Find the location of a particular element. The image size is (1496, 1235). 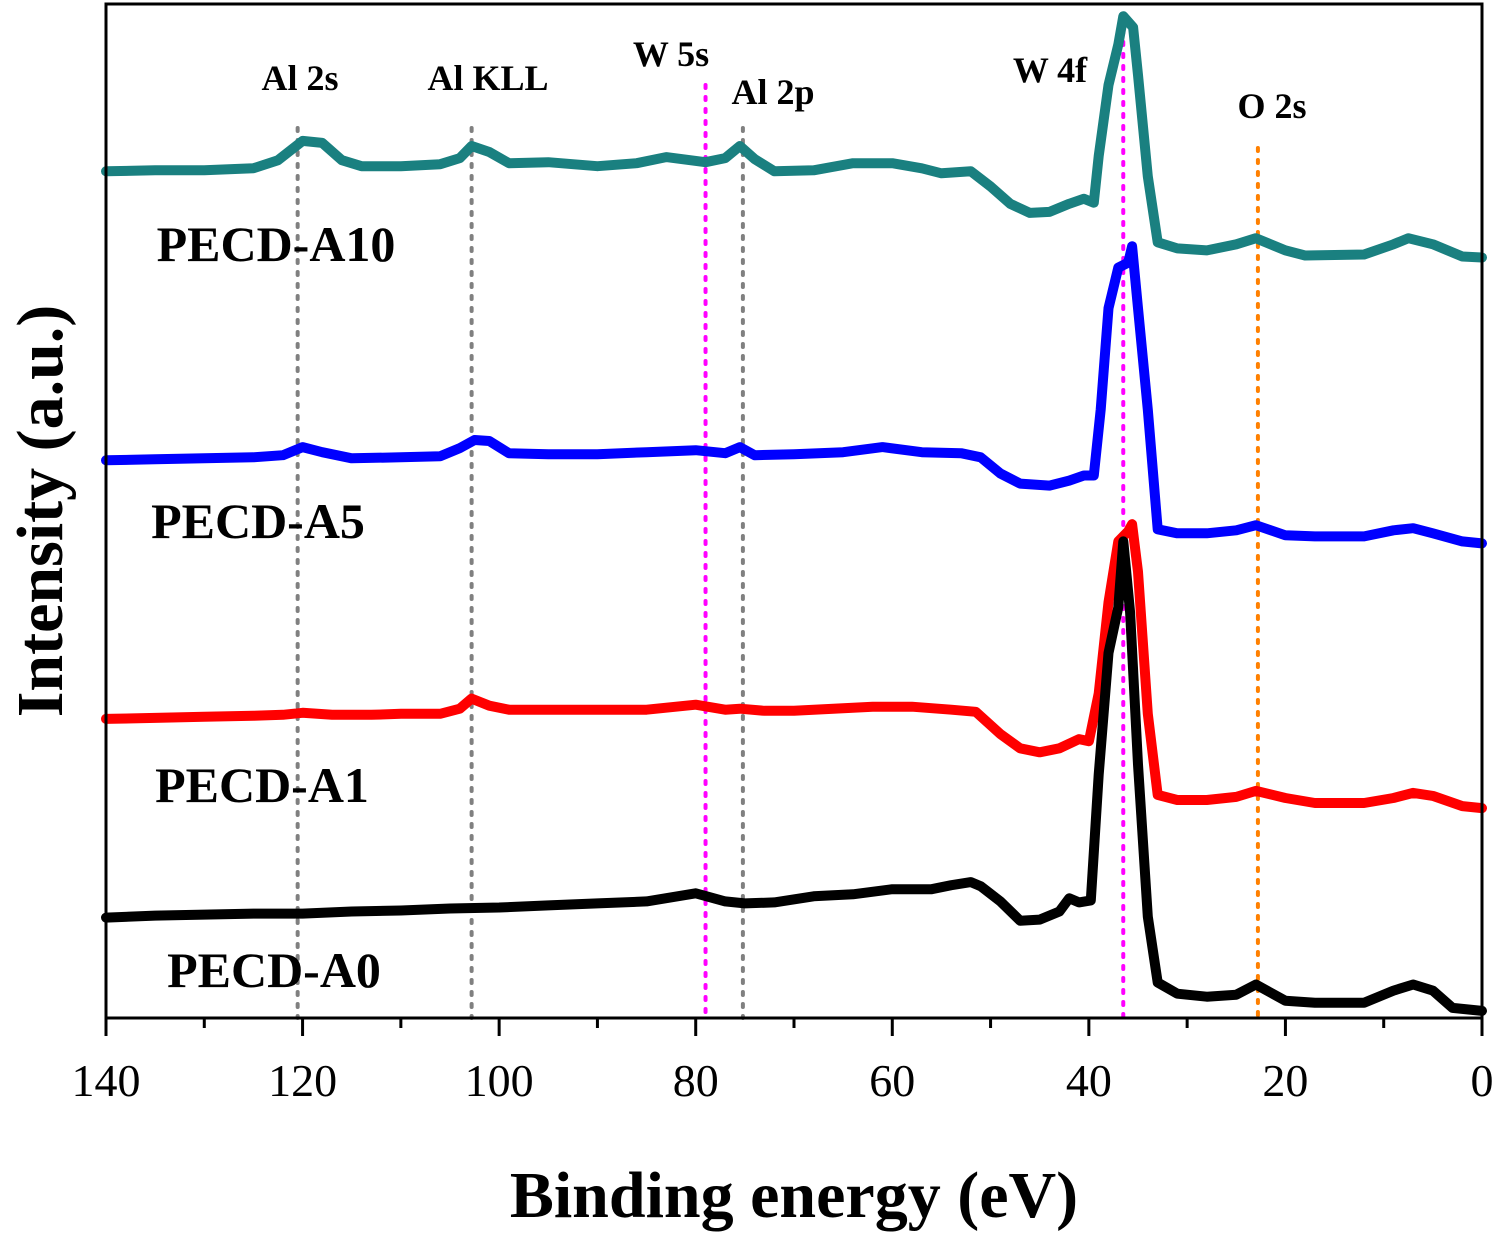

x-tick-label-2: 100 is located at coordinates (499, 1080).